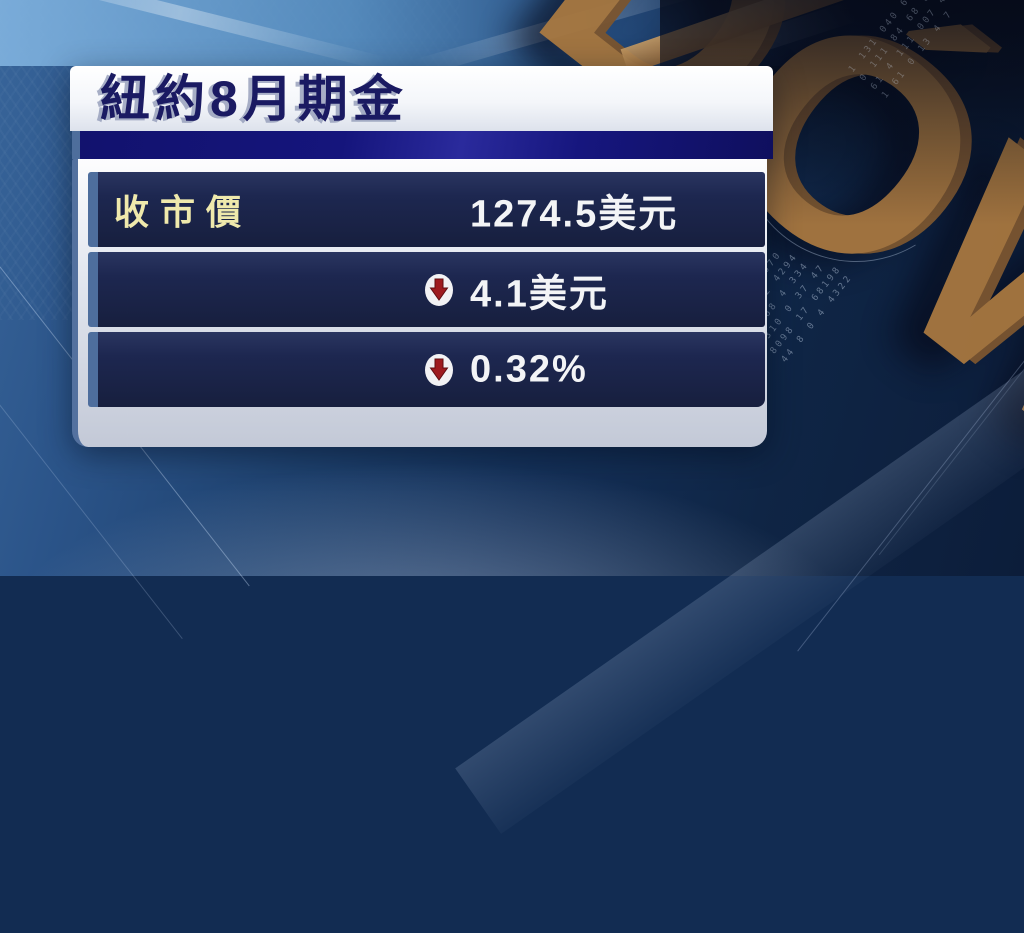 Image resolution: width=1024 pixels, height=933 pixels. Describe the element at coordinates (421, 98) in the screenshot. I see `panel-title-bar: 紐約8月期金` at that location.